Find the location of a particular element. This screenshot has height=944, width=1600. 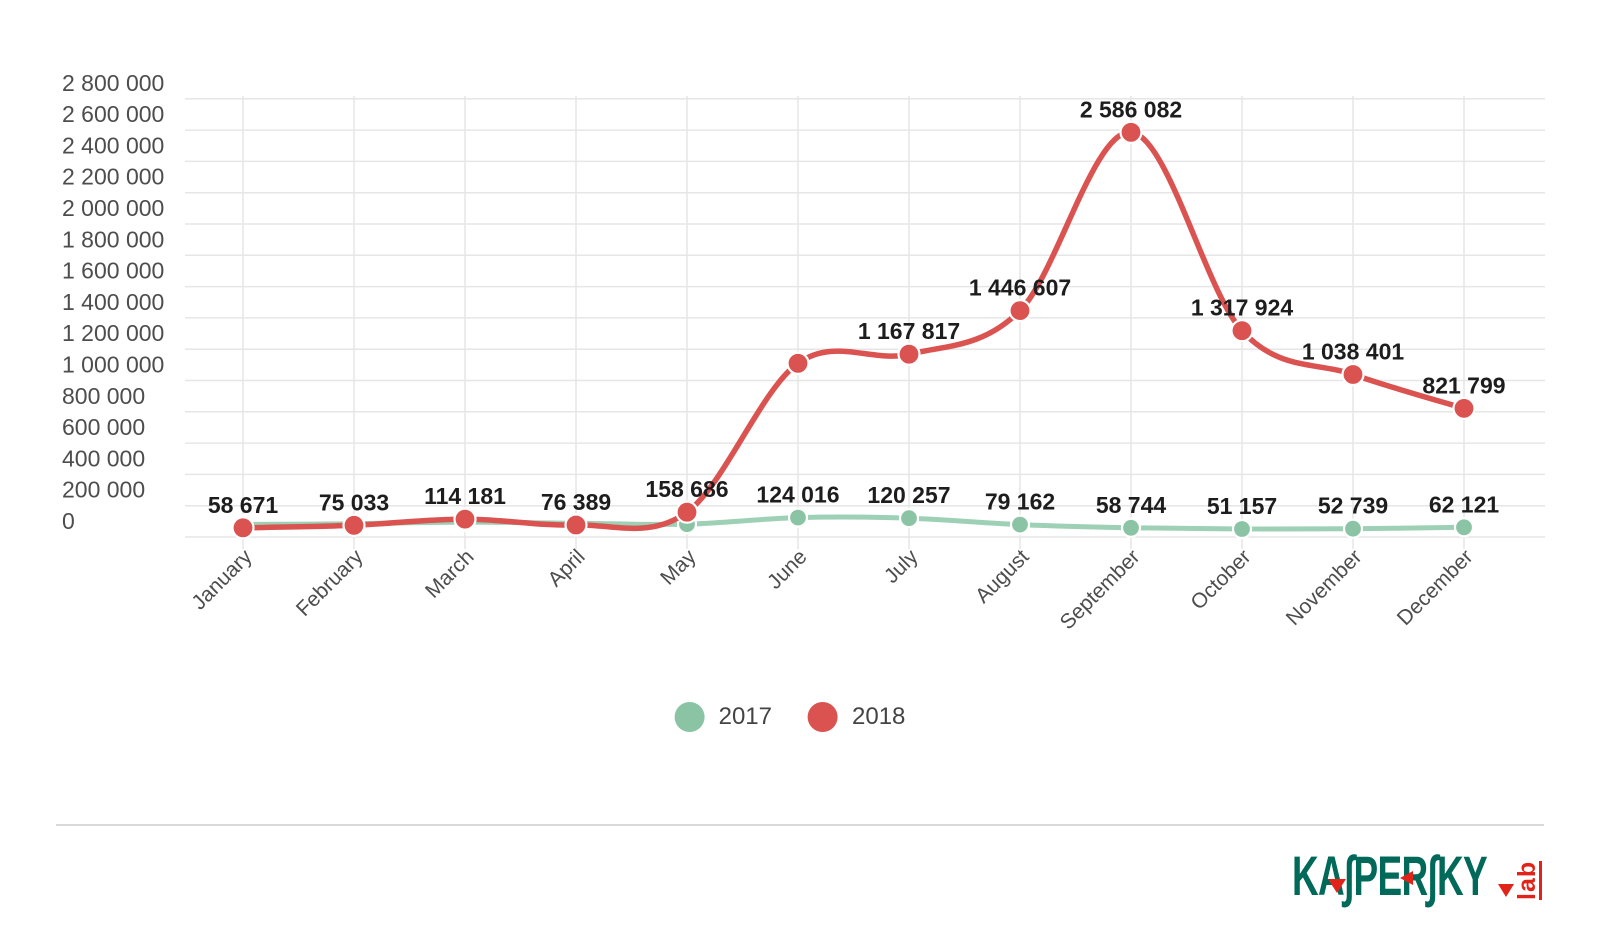

y-axis-tick-label: 2 800 000 is located at coordinates (113, 83).